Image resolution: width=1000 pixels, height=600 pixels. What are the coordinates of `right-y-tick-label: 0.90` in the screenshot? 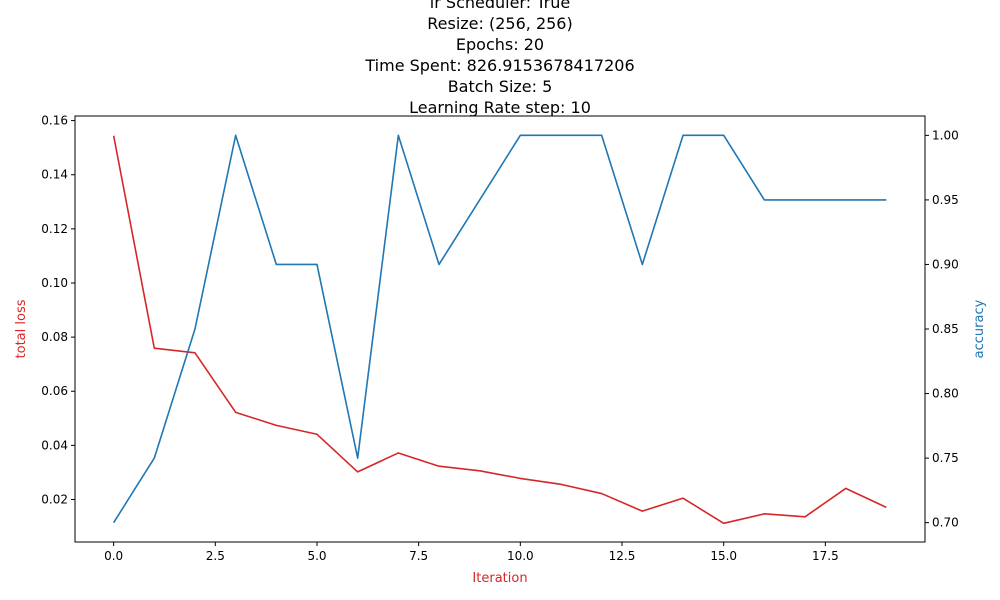 It's located at (945, 264).